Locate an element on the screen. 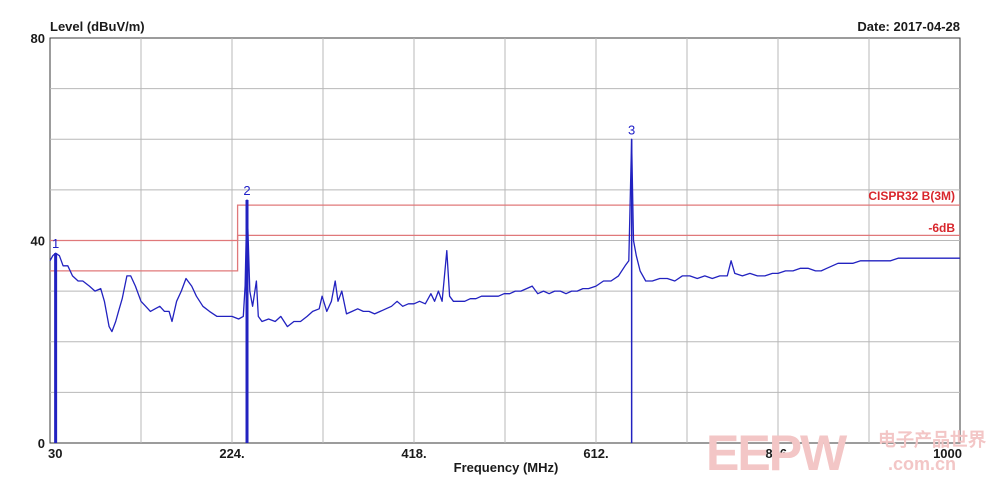 The image size is (1000, 488). x-tick-label: 612. is located at coordinates (595, 453).